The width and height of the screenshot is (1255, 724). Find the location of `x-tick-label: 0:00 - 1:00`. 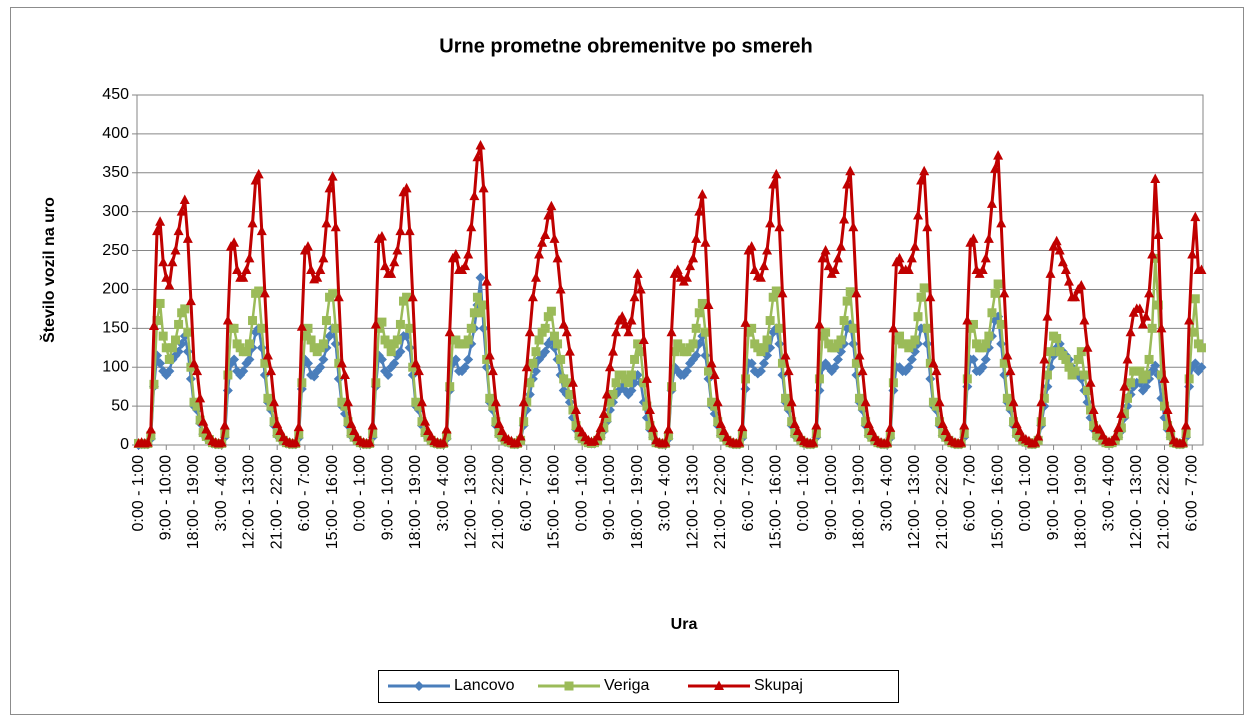

x-tick-label: 0:00 - 1:00 is located at coordinates (138, 493).